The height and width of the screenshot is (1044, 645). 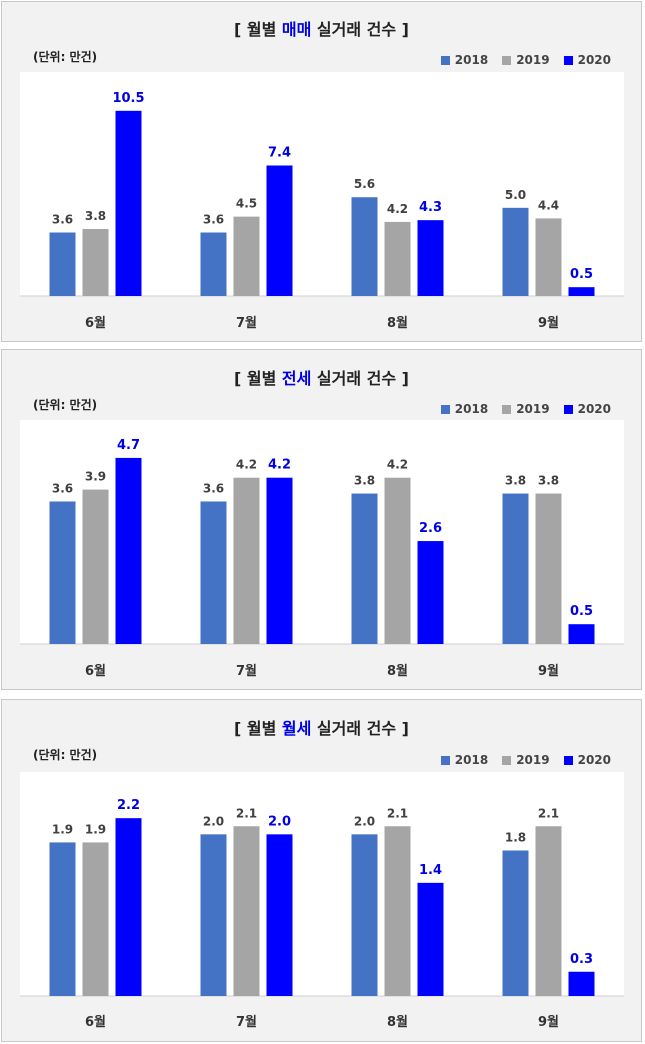 I want to click on data-label: 2.6, so click(x=430, y=528).